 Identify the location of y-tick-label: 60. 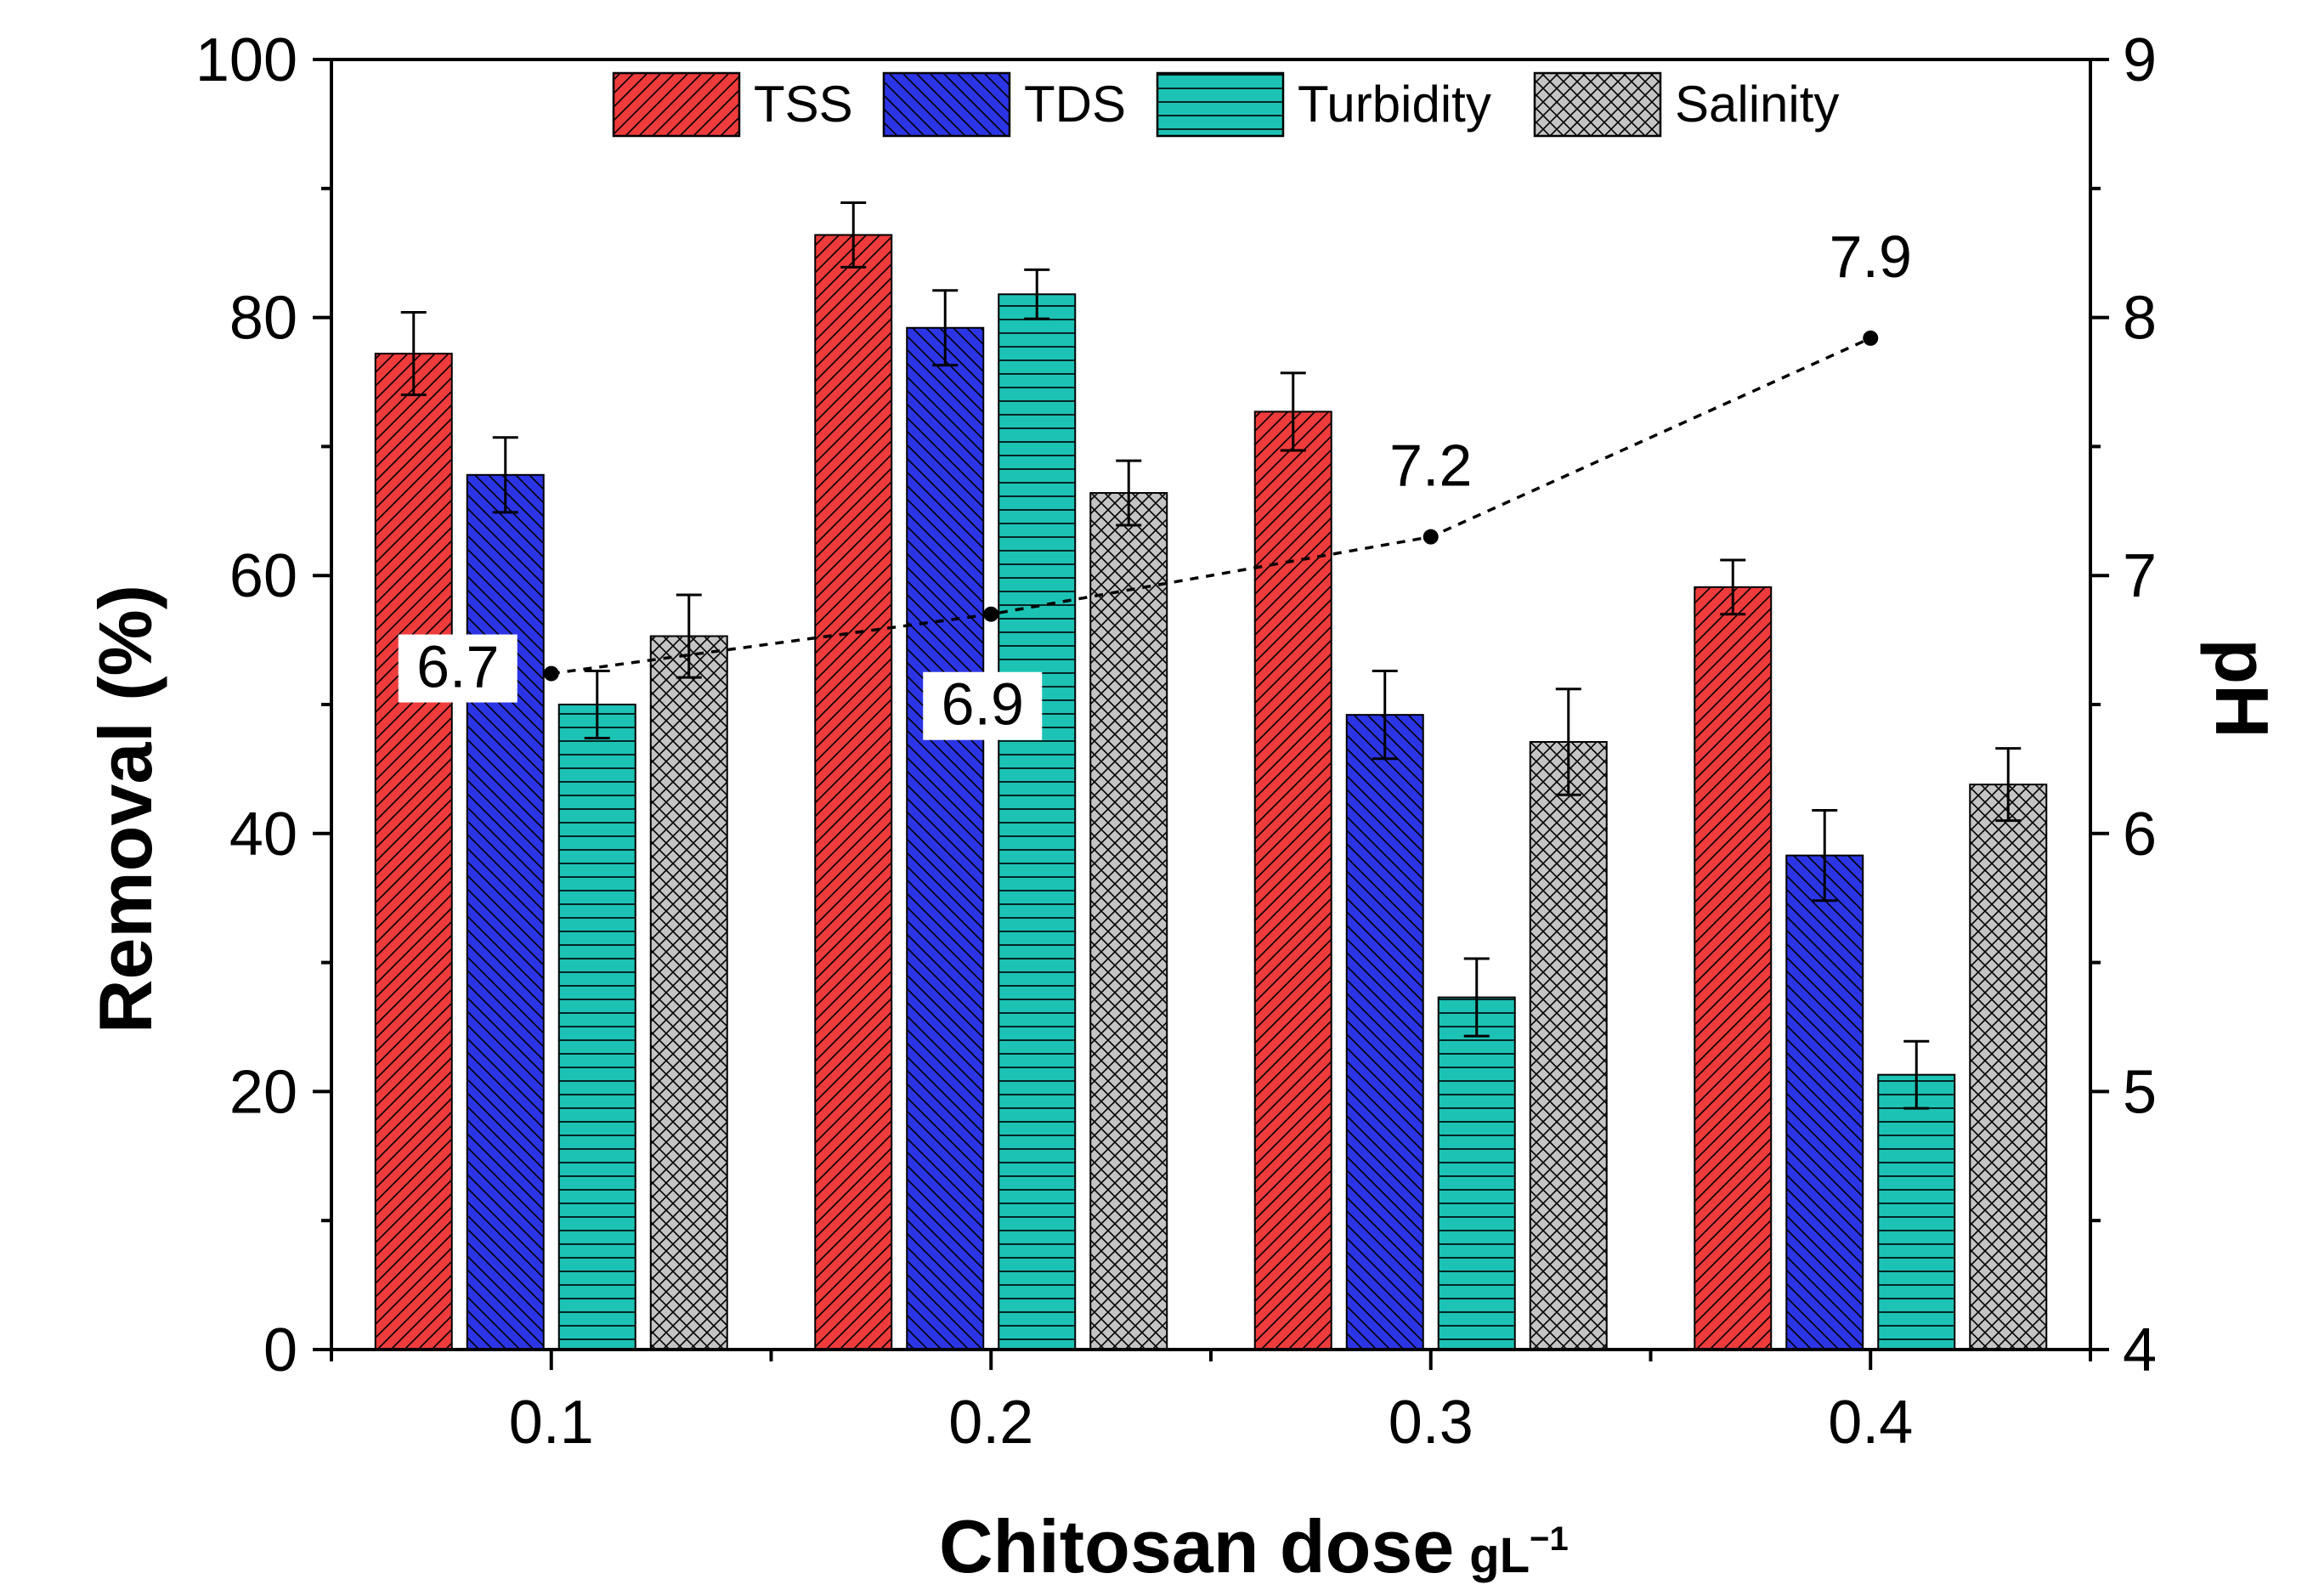
(263, 576).